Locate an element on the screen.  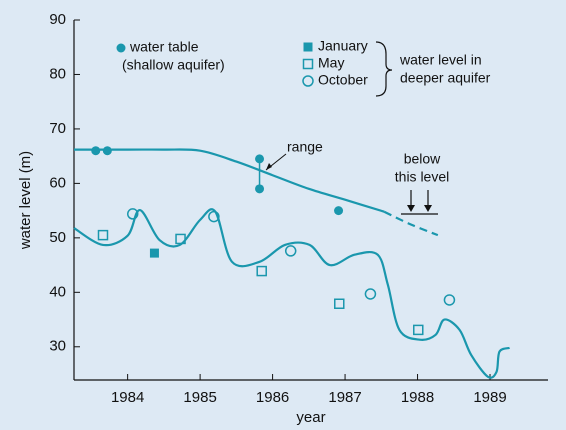
x-tick-label: 1986 is located at coordinates (272, 397).